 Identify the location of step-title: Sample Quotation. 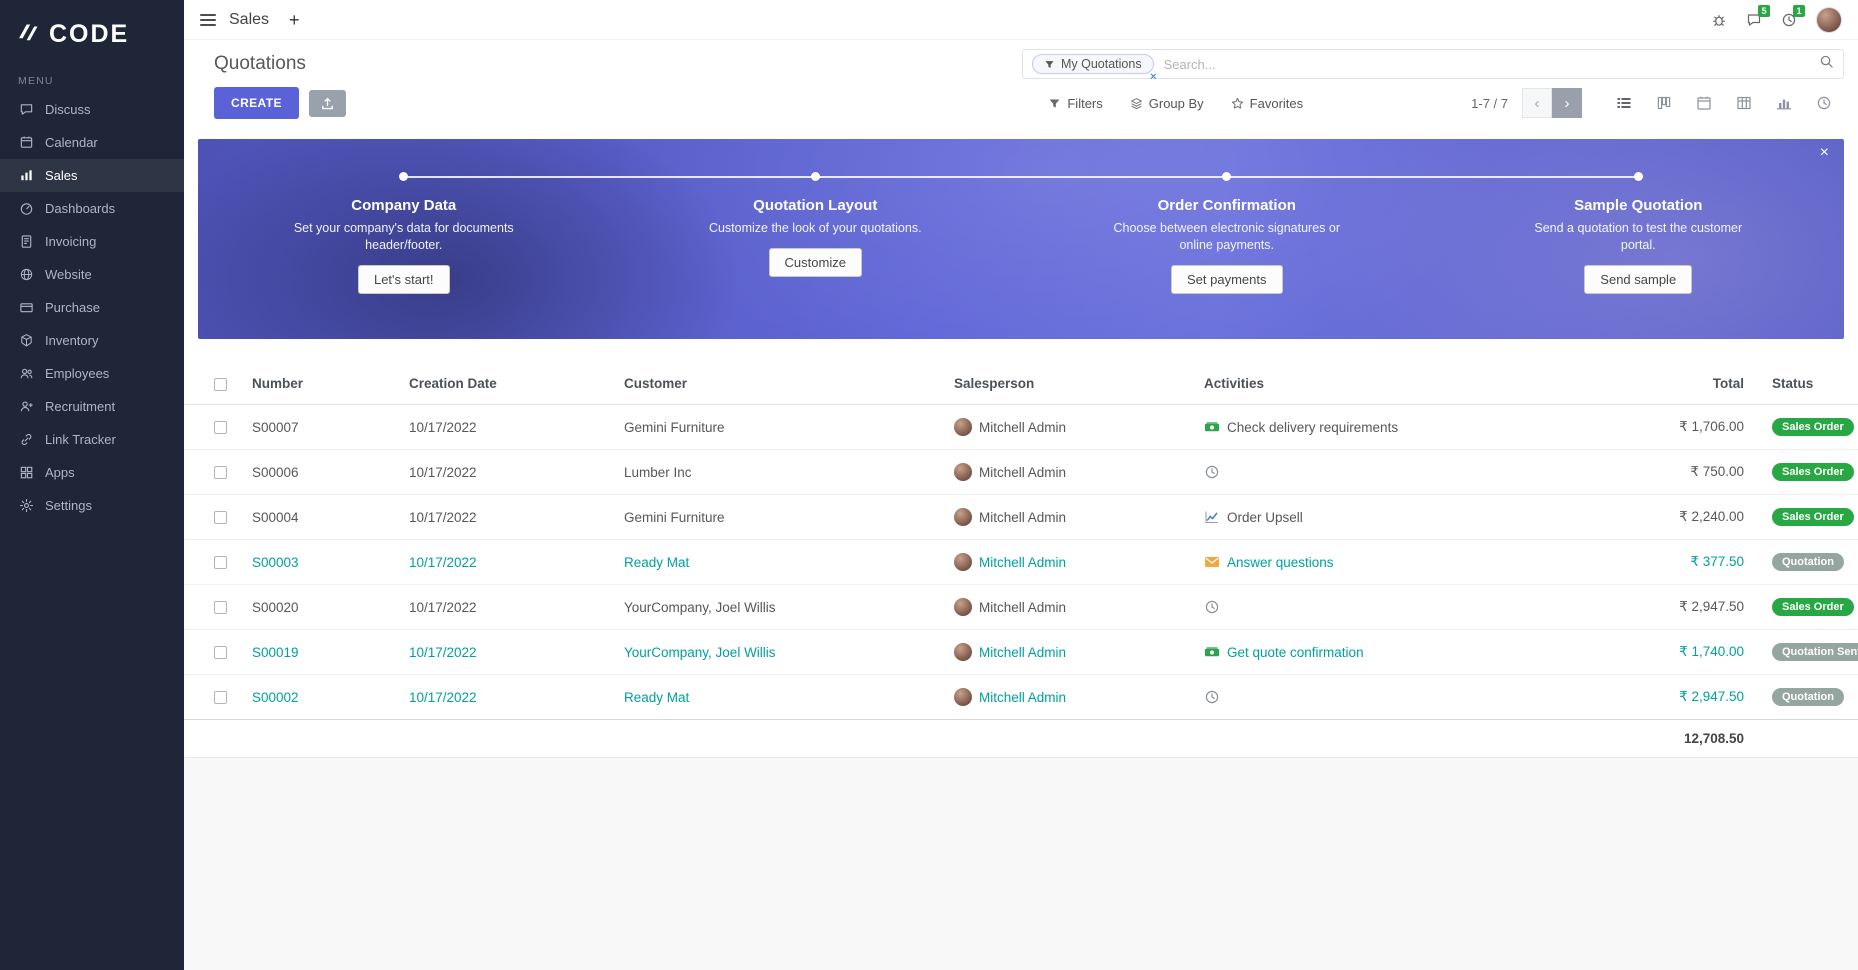
(1638, 205).